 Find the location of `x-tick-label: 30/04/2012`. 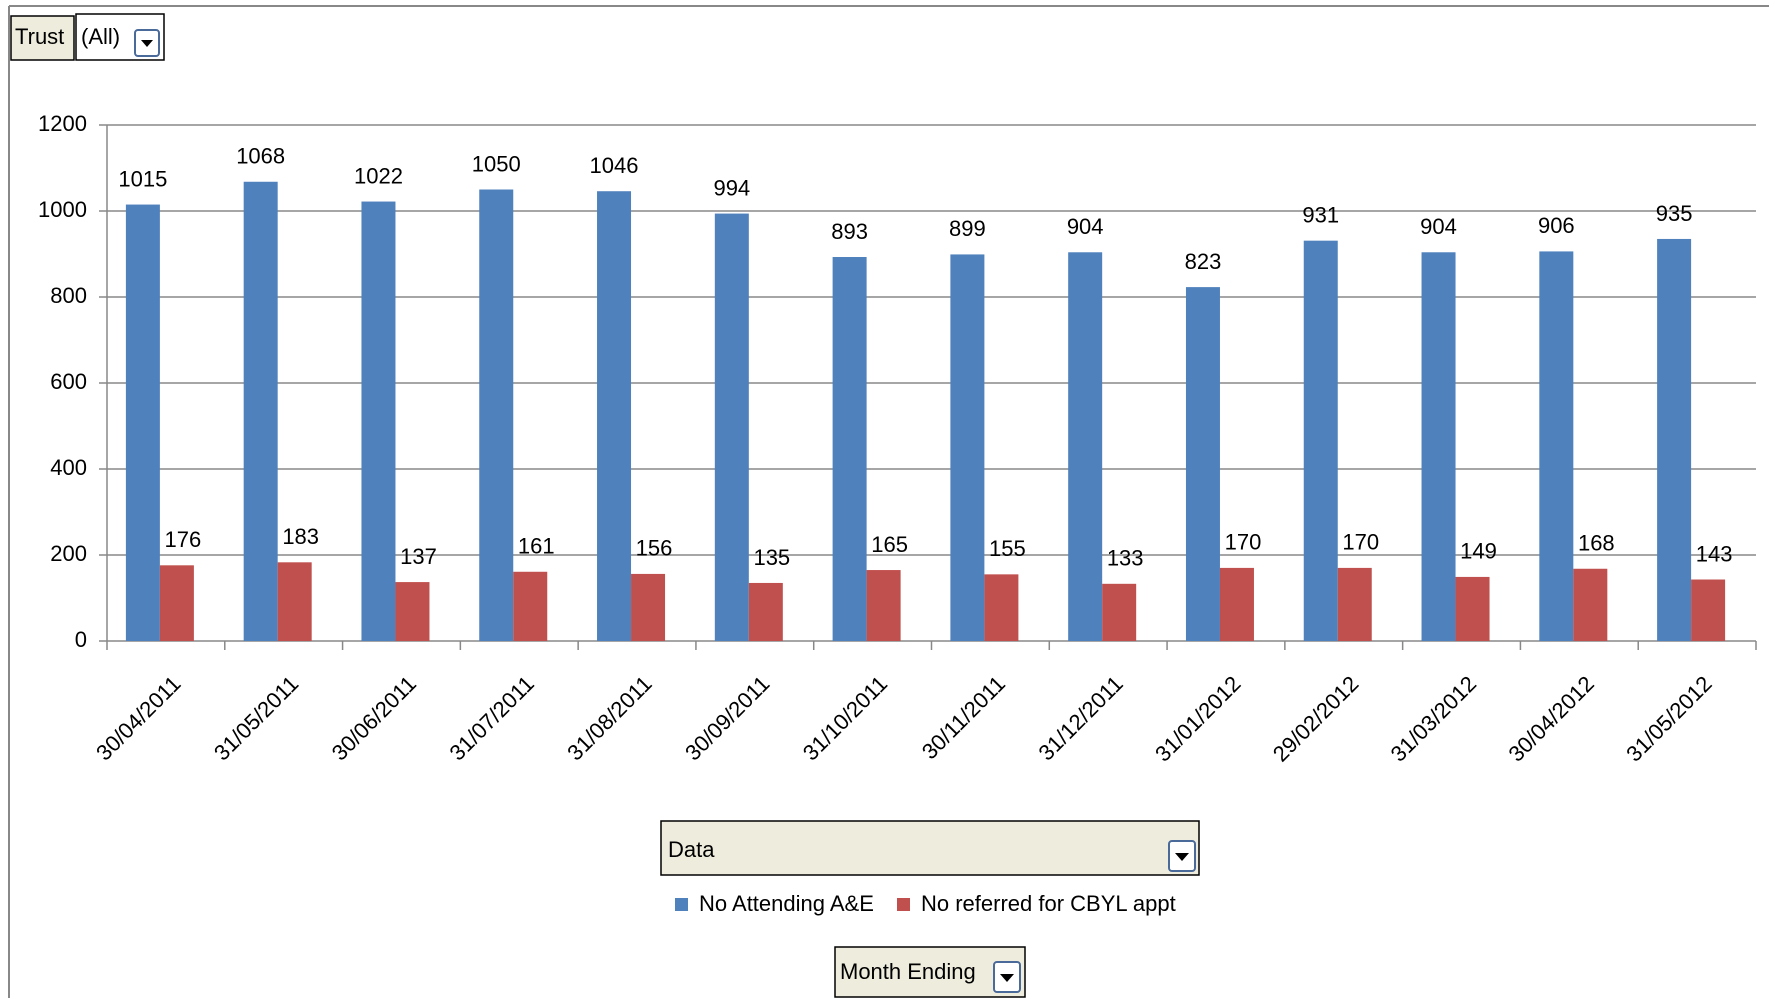

x-tick-label: 30/04/2012 is located at coordinates (1551, 719).